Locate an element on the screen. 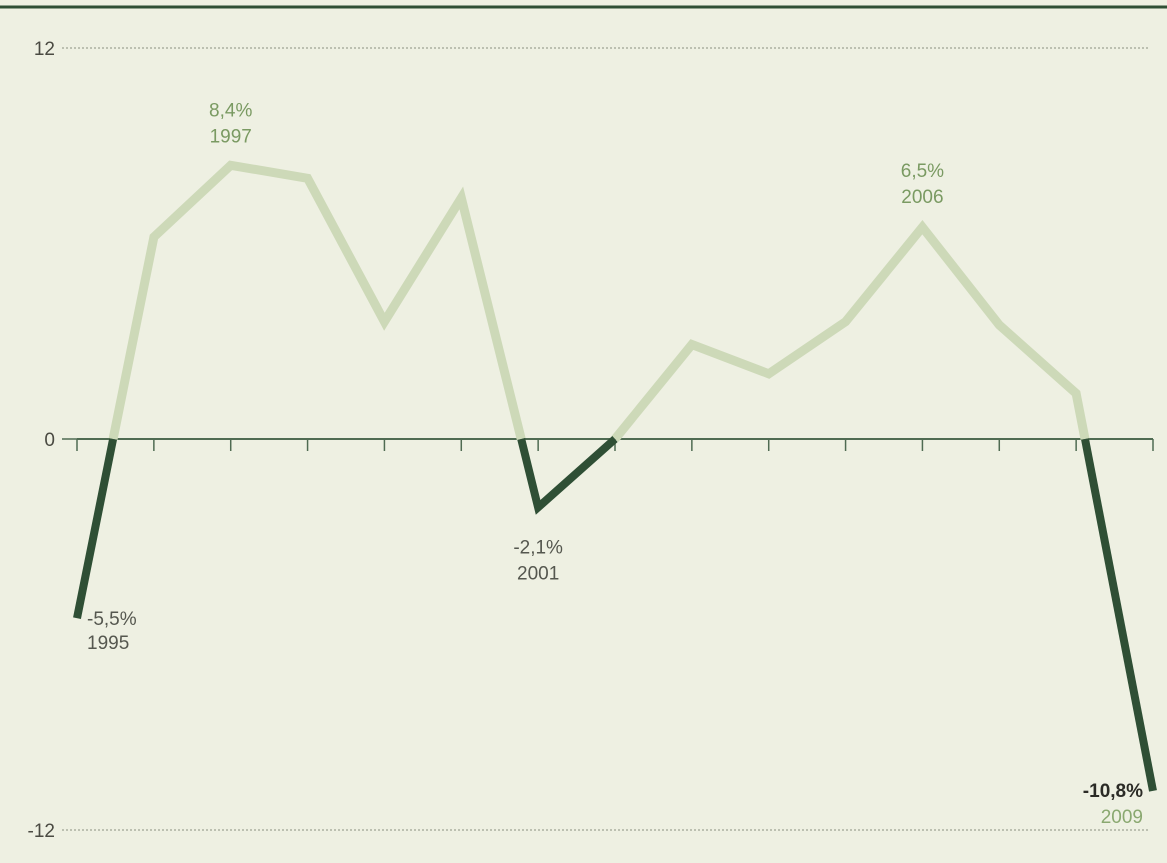  annotation-year: 2009 is located at coordinates (1122, 817).